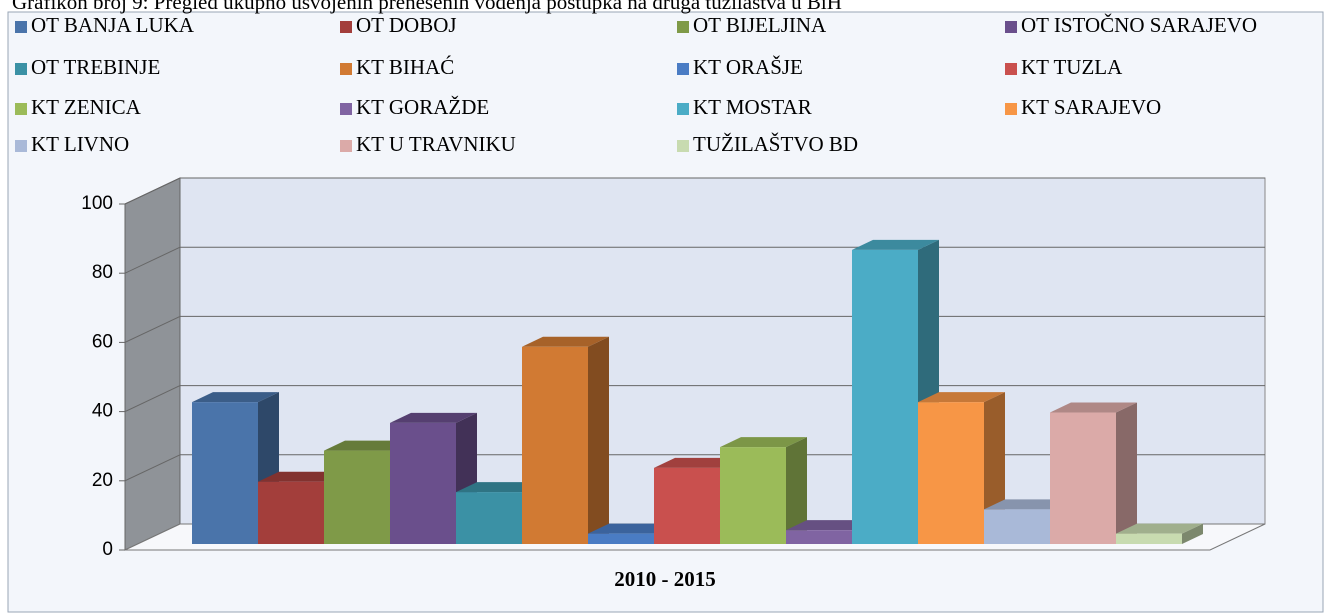  I want to click on legend-label: OT DOBOJ, so click(406, 25).